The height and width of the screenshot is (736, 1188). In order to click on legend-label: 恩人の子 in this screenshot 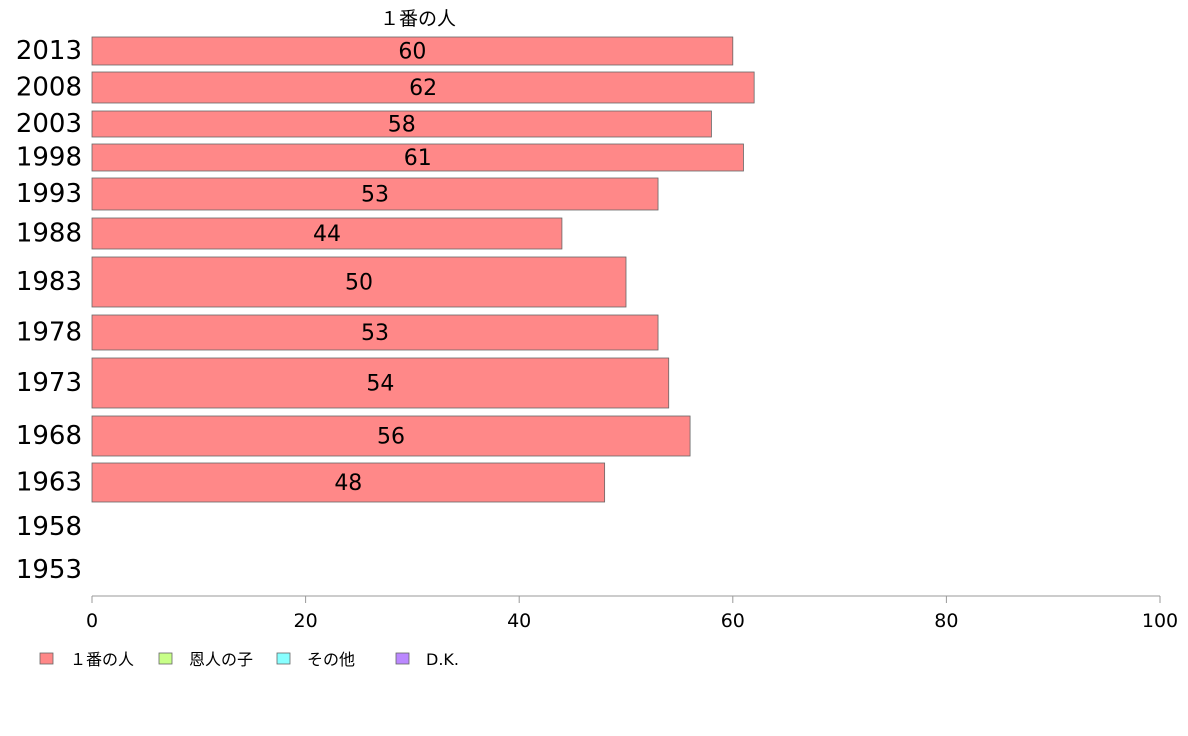, I will do `click(221, 659)`.